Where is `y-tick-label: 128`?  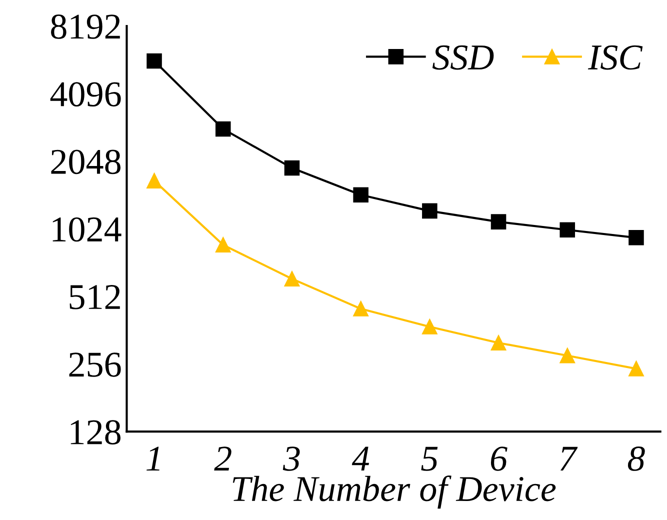
y-tick-label: 128 is located at coordinates (95, 432).